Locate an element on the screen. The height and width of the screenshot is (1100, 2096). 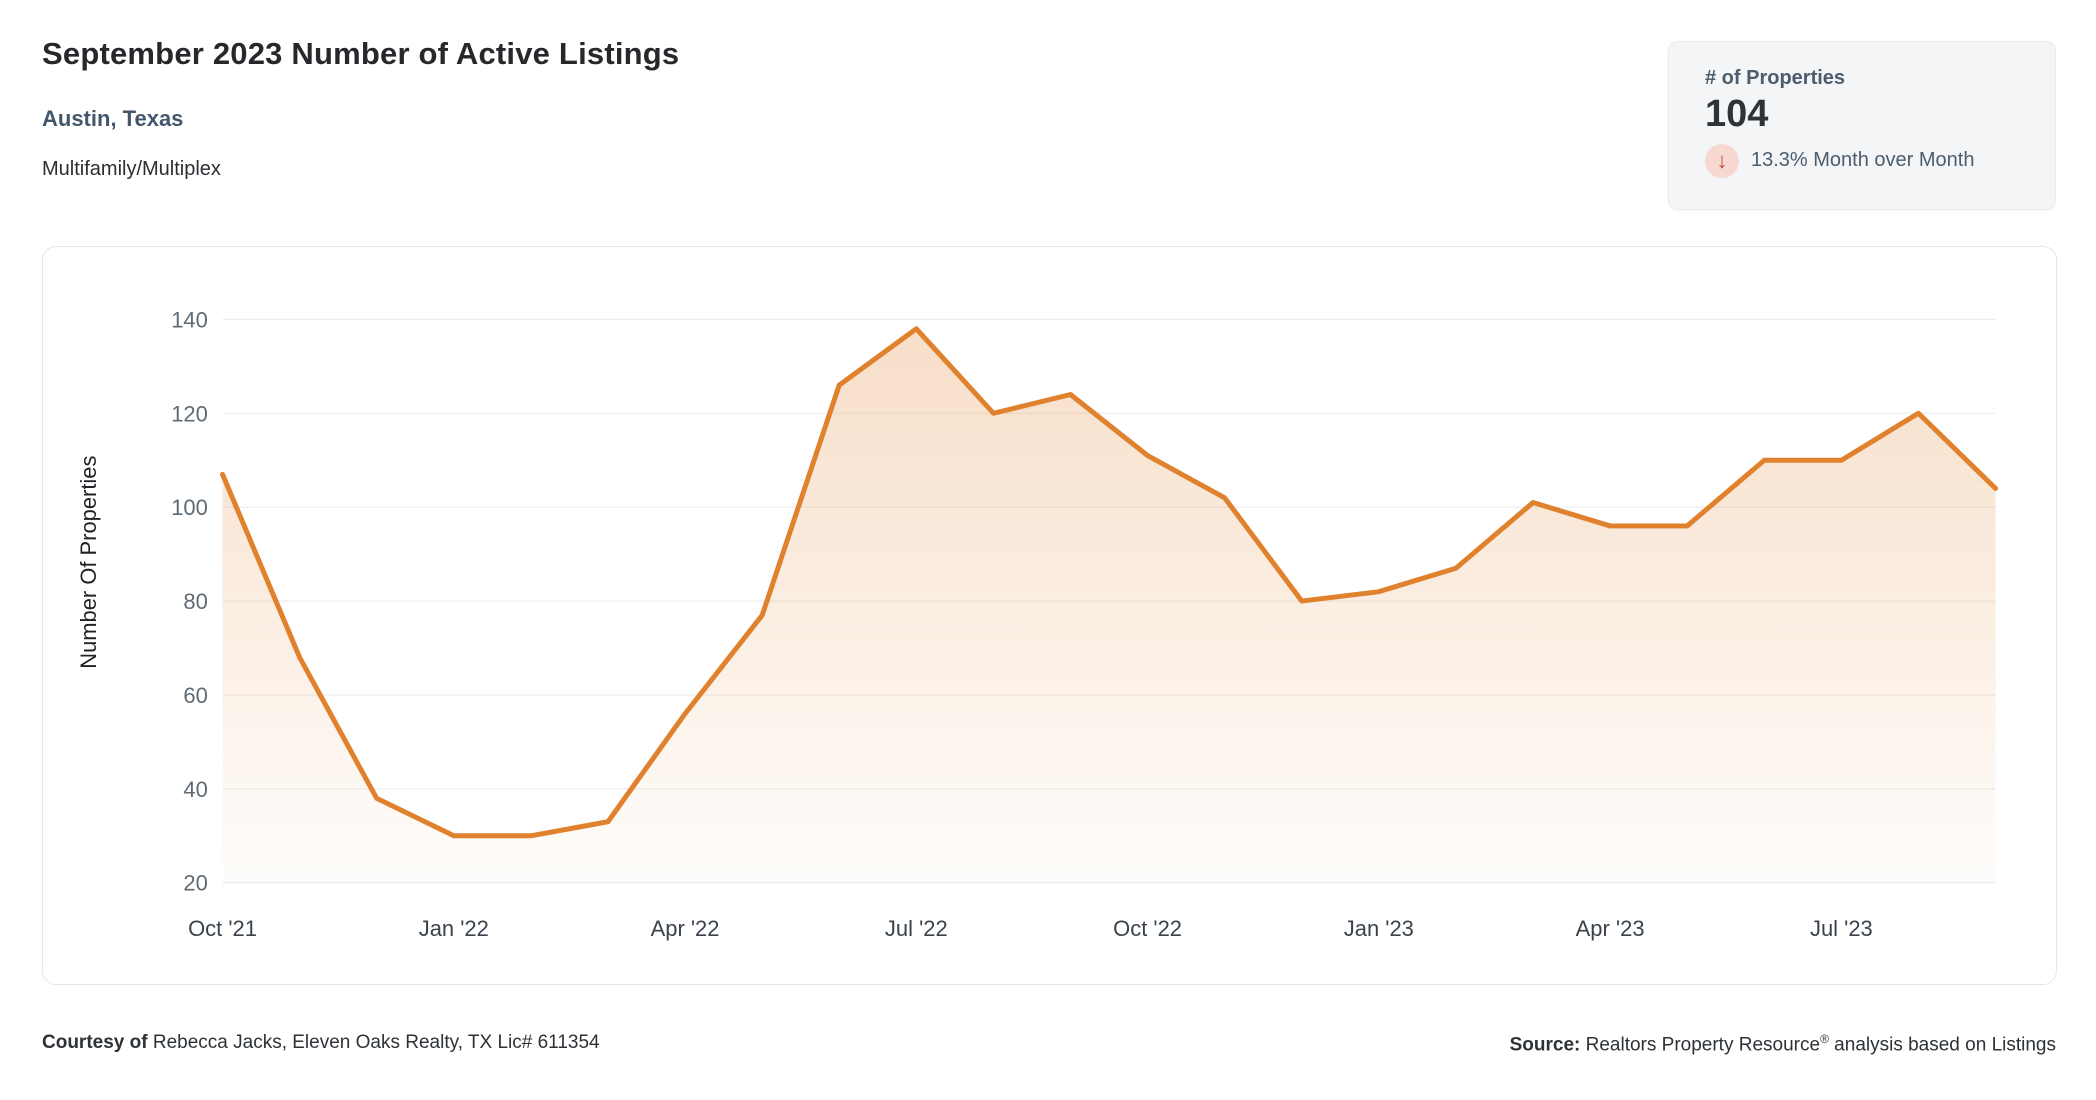
registered-trademark-symbol: ® is located at coordinates (1824, 1039).